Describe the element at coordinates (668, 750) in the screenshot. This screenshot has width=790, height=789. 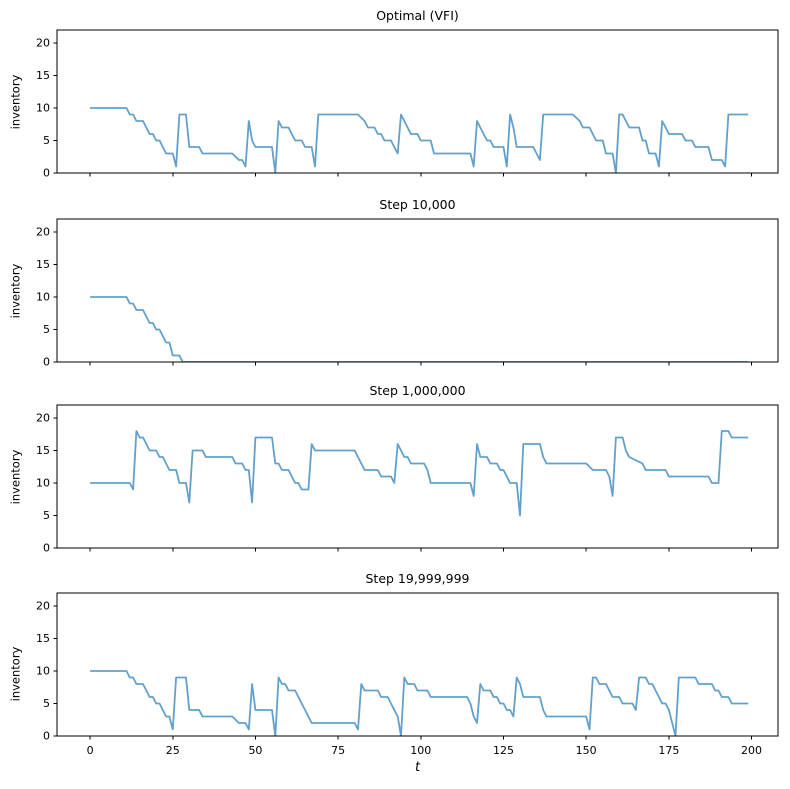
I see `x-tick-label: 175` at that location.